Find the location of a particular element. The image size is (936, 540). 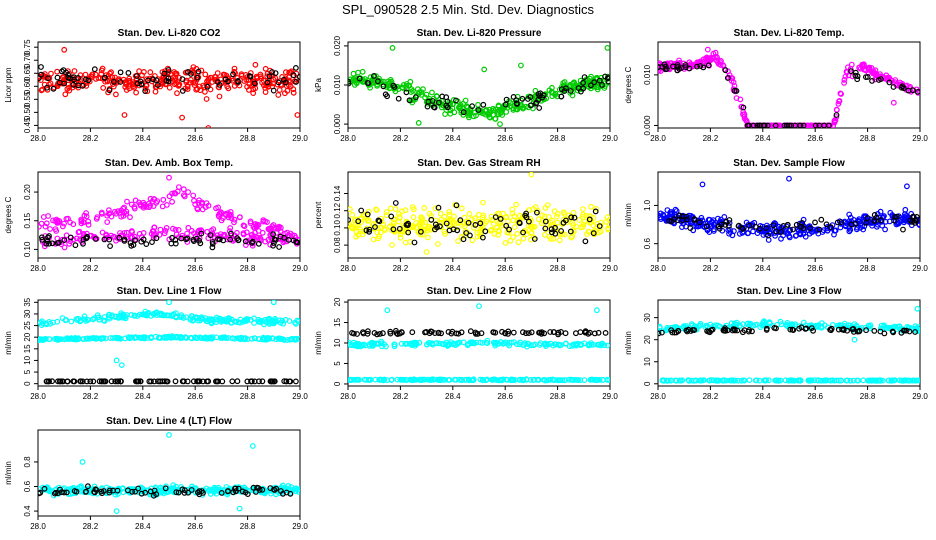

y-tick-label: 0.45 is located at coordinates (27, 125).